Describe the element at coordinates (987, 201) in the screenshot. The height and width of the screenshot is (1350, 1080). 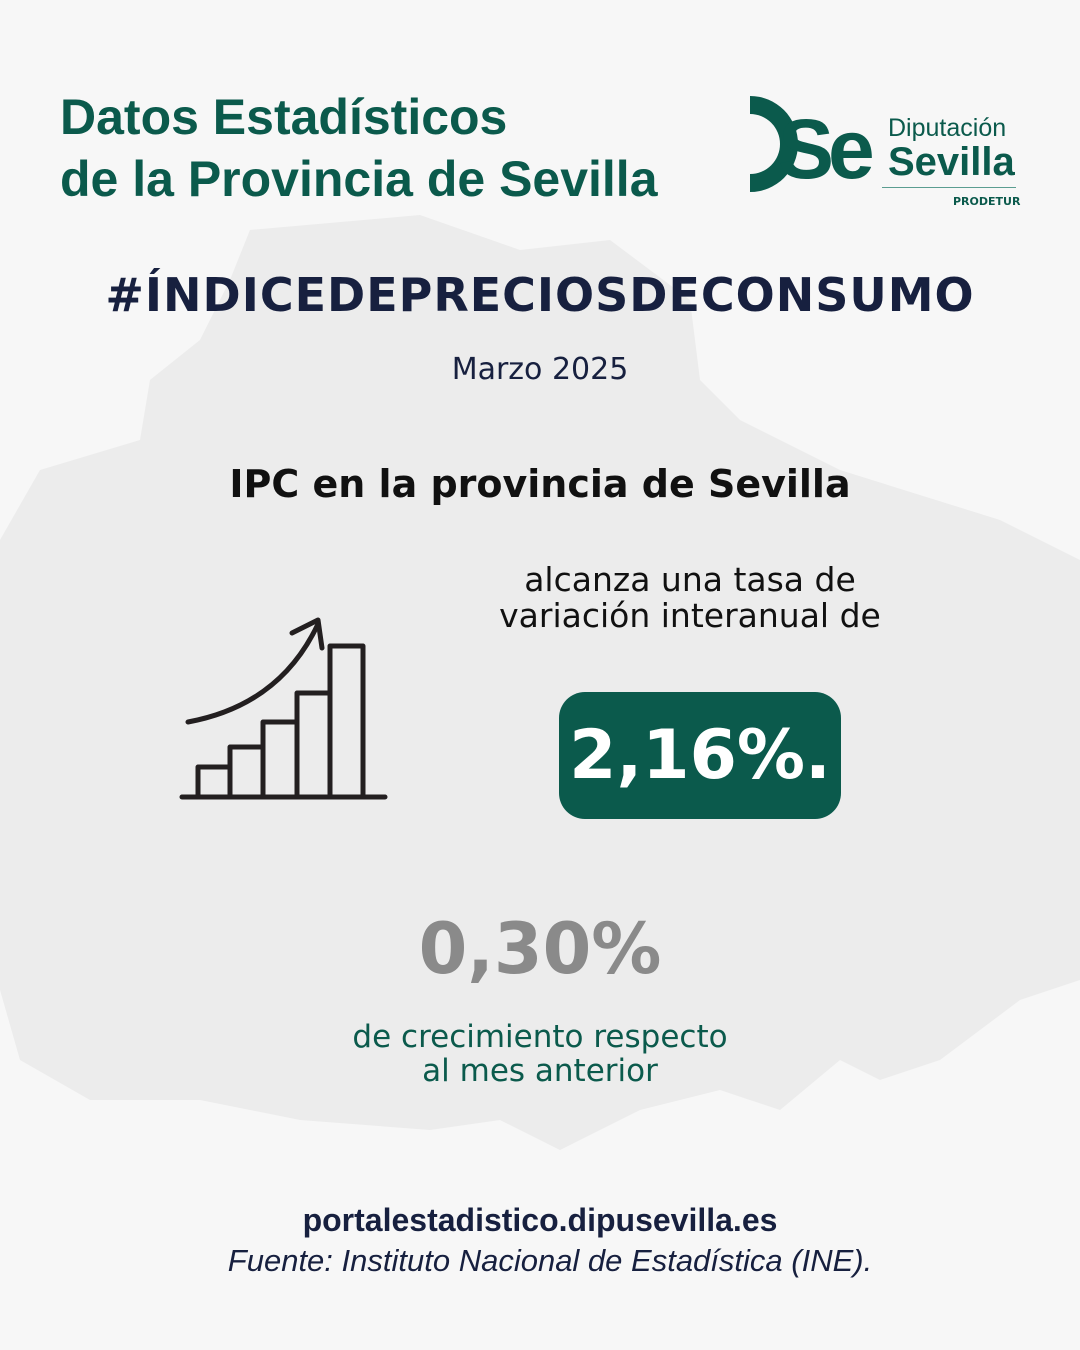
I see `logo-prodetur: PRODETUR` at that location.